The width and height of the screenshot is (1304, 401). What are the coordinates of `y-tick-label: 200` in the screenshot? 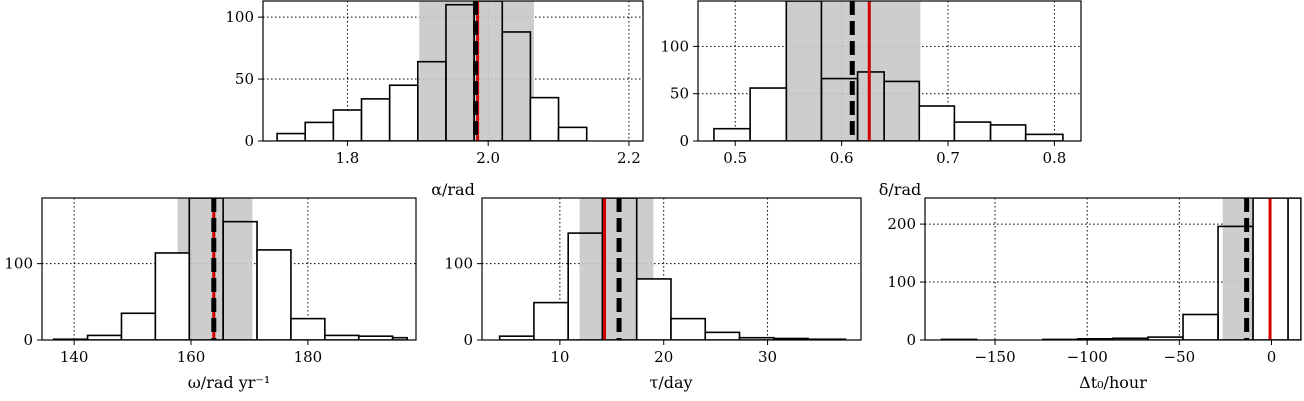 It's located at (901, 224).